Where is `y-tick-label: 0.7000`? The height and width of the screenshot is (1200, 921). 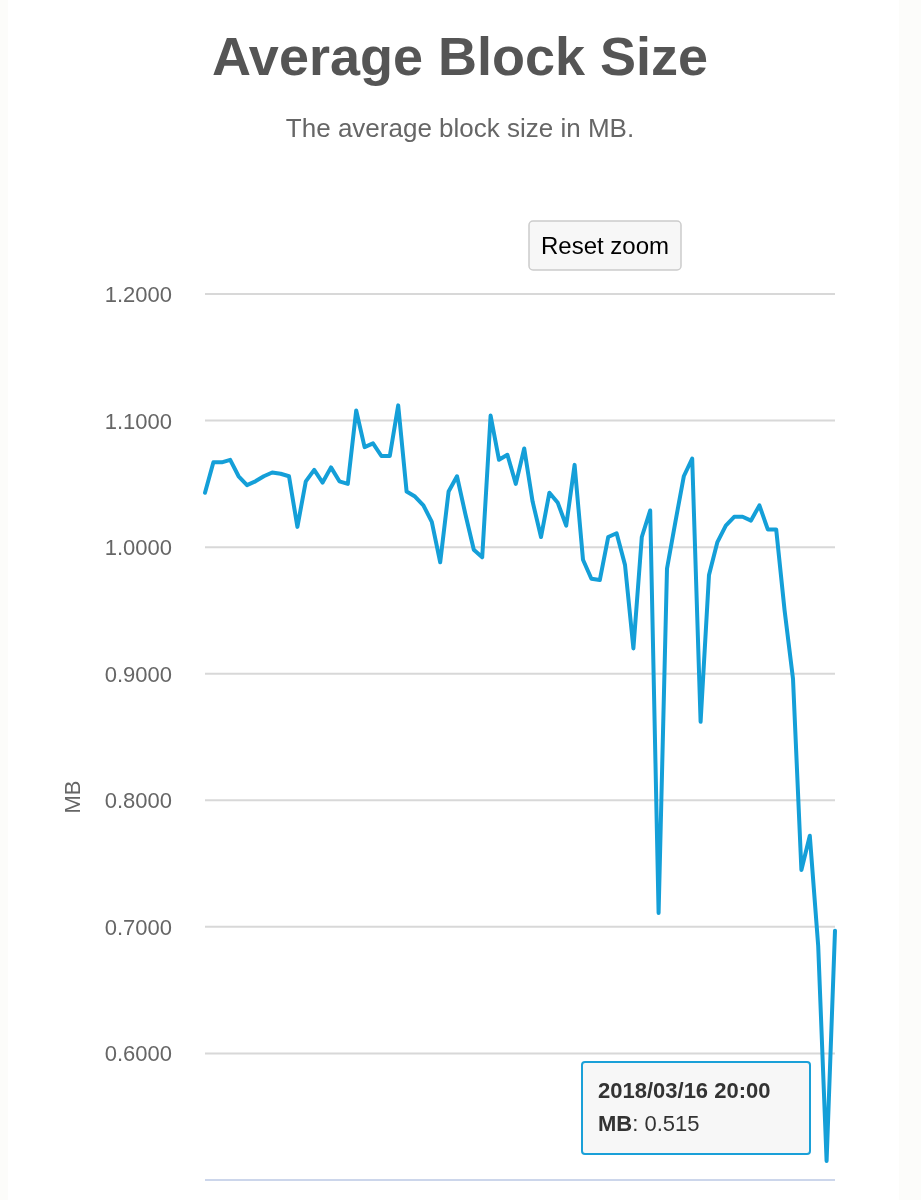 y-tick-label: 0.7000 is located at coordinates (138, 927).